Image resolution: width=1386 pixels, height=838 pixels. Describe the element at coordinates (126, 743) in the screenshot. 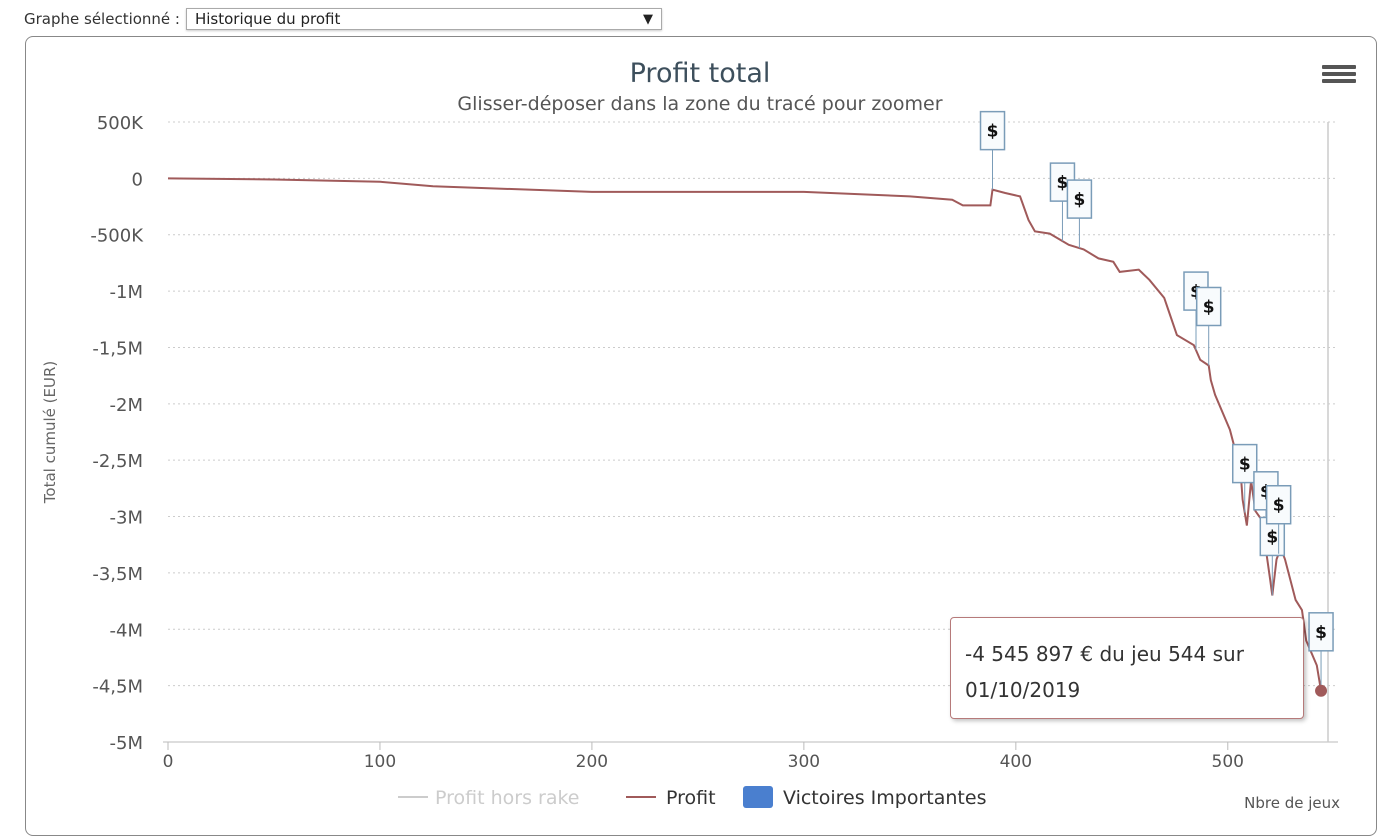

I see `y-tick-label: -5M` at that location.